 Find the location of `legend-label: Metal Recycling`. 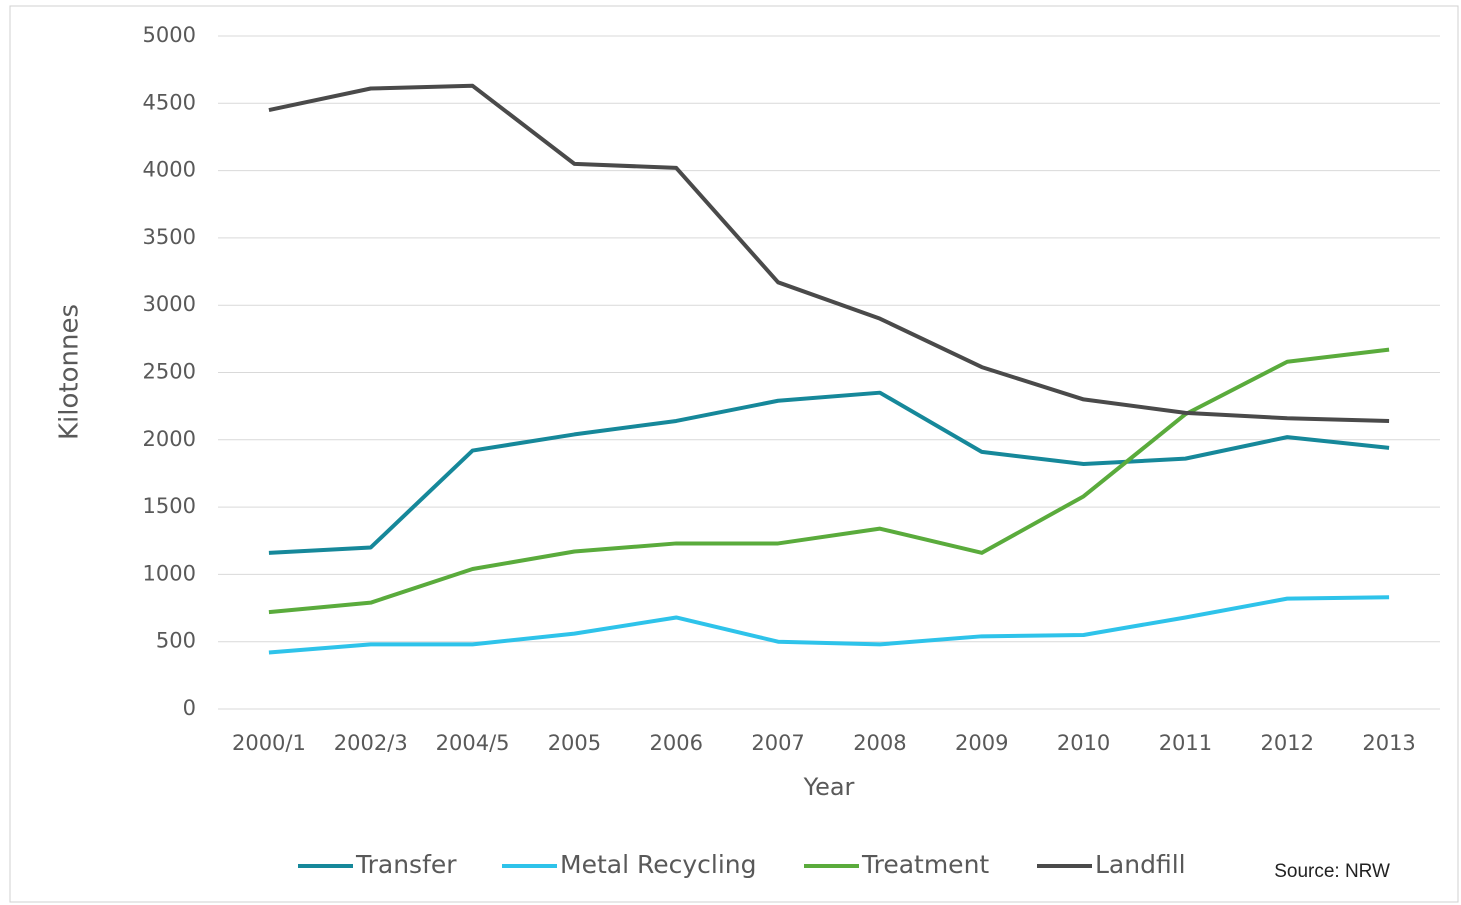

legend-label: Metal Recycling is located at coordinates (658, 864).